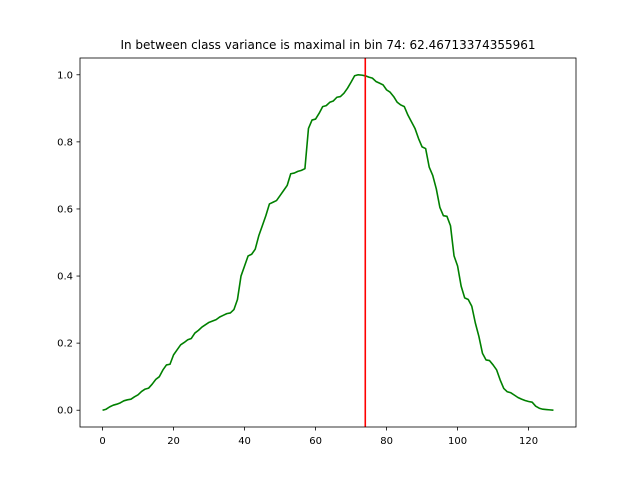  Describe the element at coordinates (244, 441) in the screenshot. I see `x-tick-label: 40` at that location.